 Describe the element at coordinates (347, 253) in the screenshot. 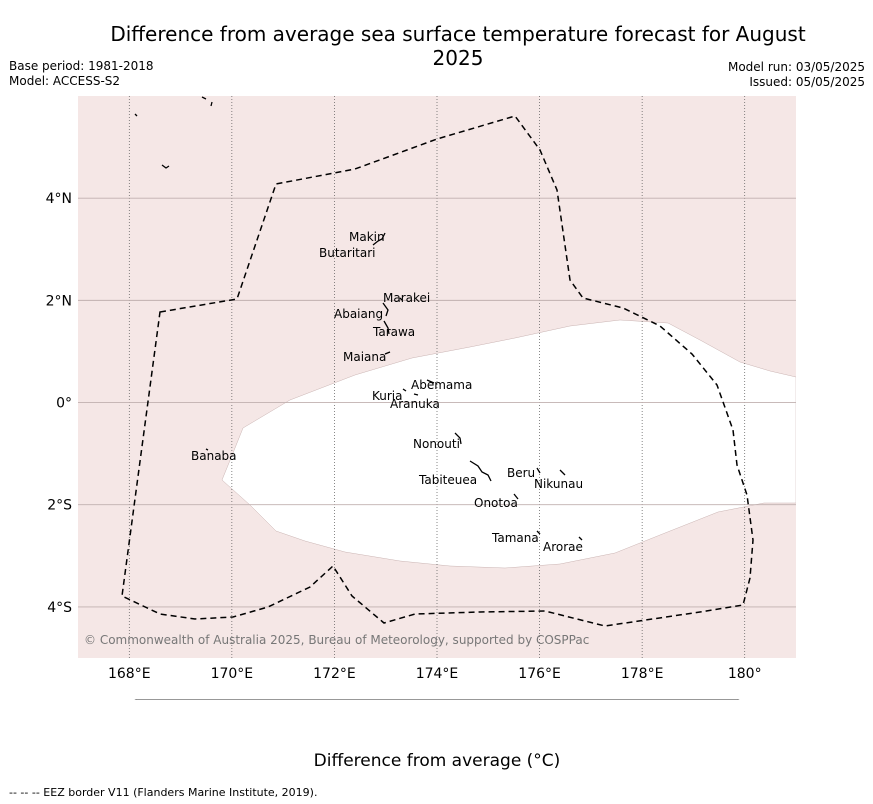

I see `island-label-butaritari: Butaritari` at that location.